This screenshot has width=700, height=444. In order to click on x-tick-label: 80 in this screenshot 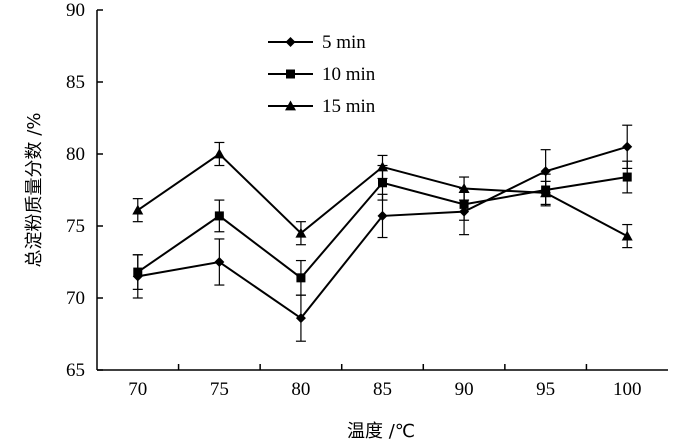, I will do `click(300, 389)`.